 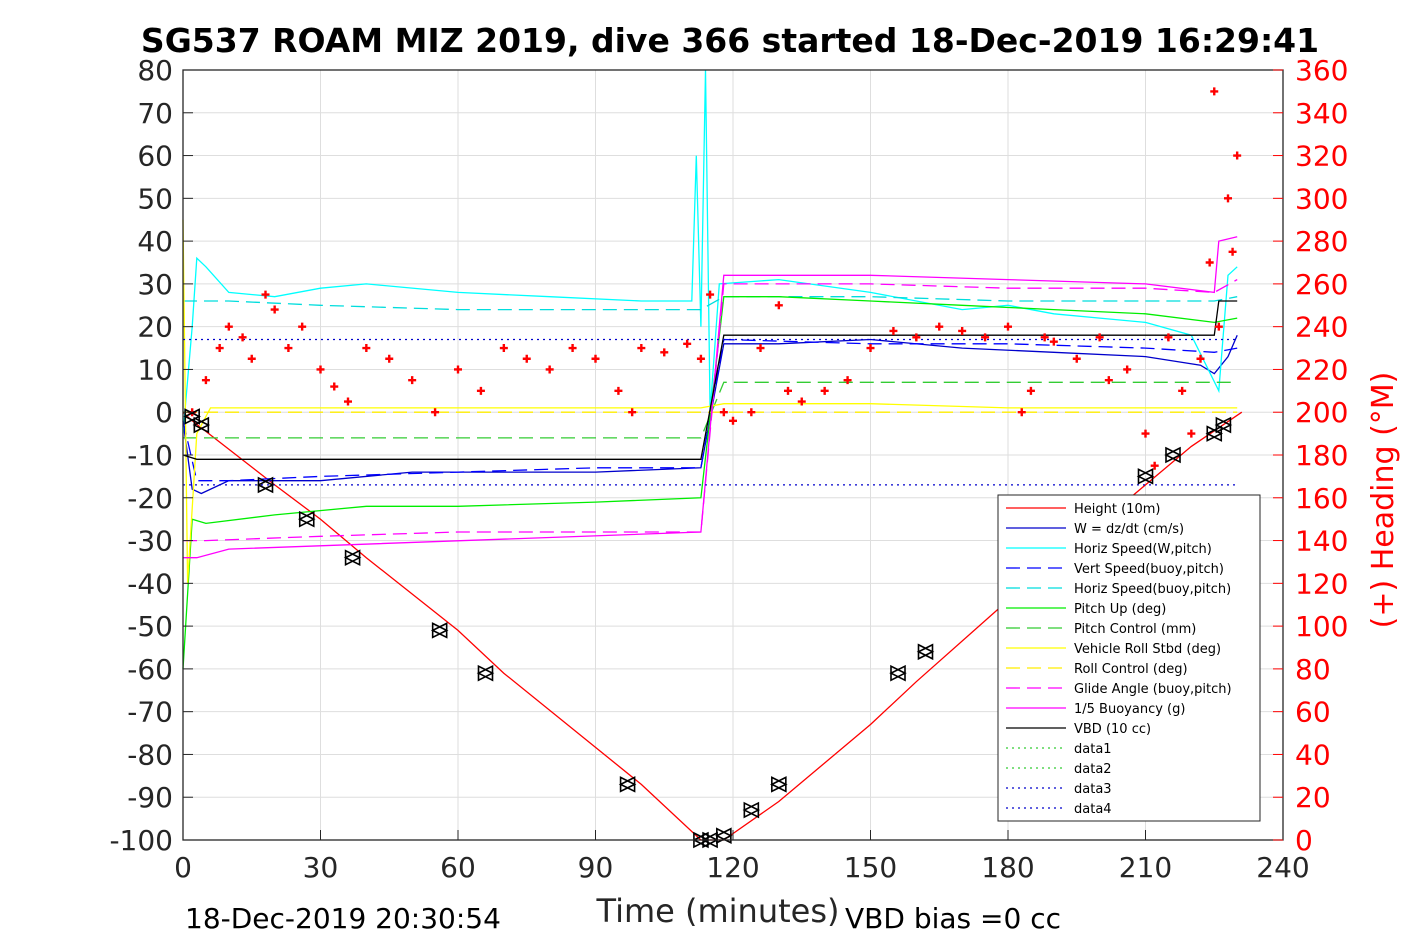 What do you see at coordinates (1129, 709) in the screenshot?
I see `legend-label: 1/5 Buoyancy (g)` at bounding box center [1129, 709].